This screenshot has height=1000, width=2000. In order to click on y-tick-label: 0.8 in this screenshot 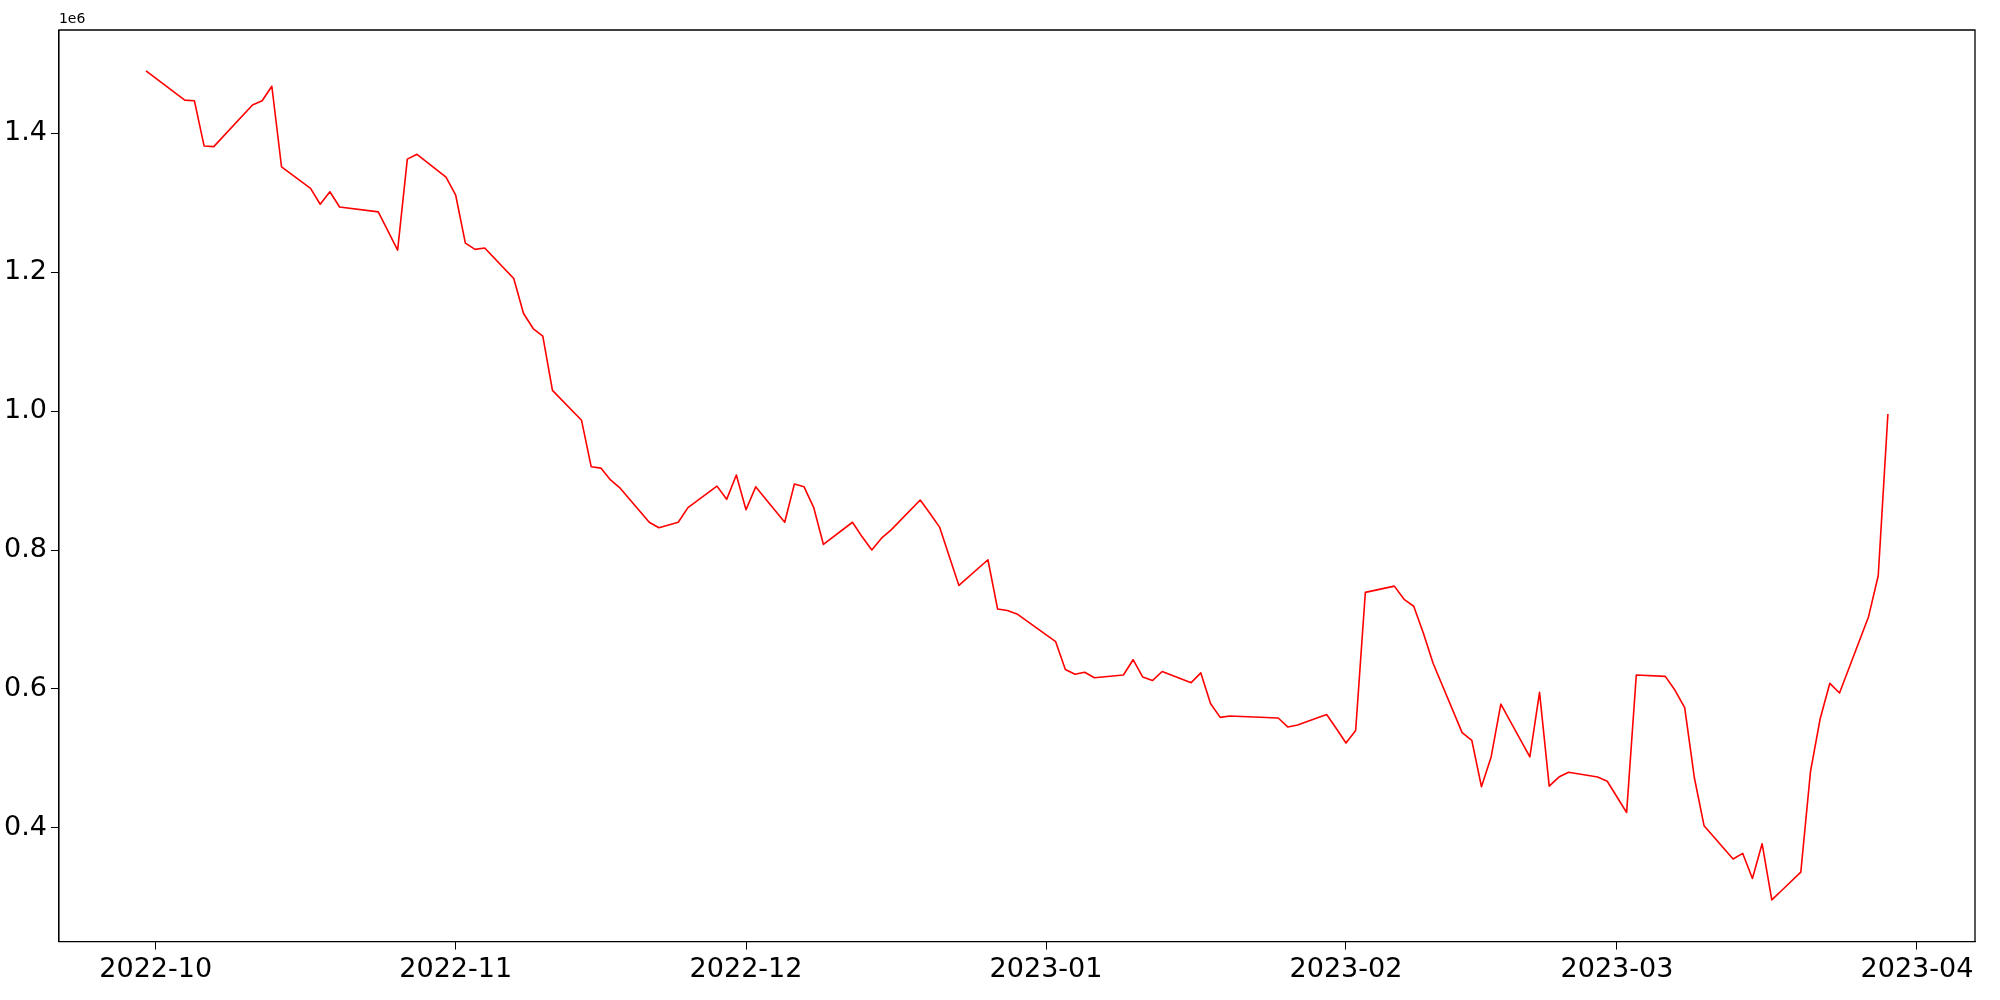, I will do `click(25, 548)`.